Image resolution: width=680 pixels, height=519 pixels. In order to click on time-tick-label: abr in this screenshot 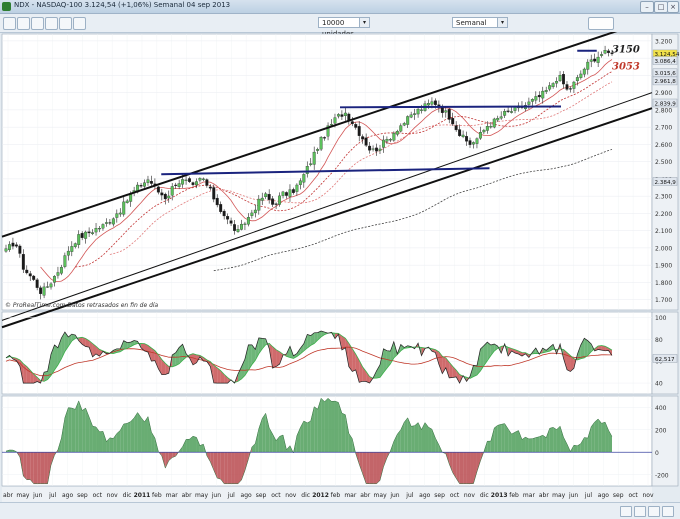, I will do `click(8, 495)`.